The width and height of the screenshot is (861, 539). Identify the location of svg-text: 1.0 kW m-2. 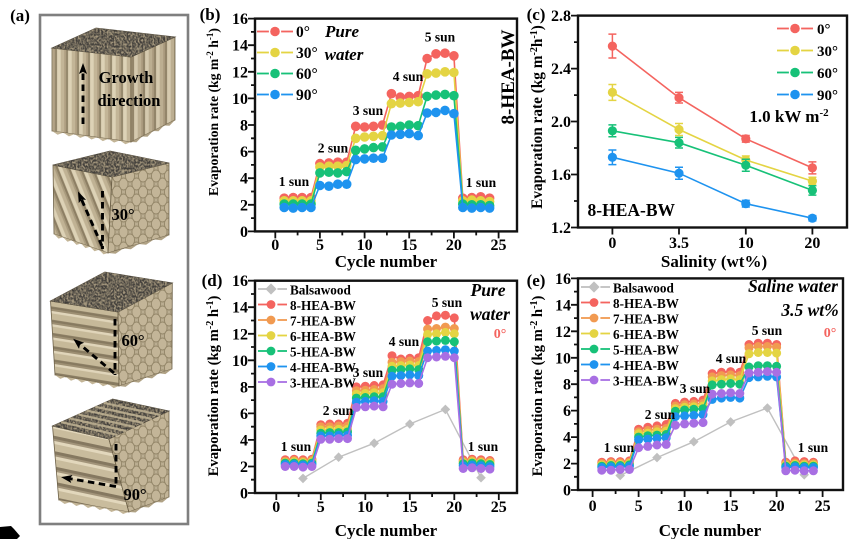
(789, 116).